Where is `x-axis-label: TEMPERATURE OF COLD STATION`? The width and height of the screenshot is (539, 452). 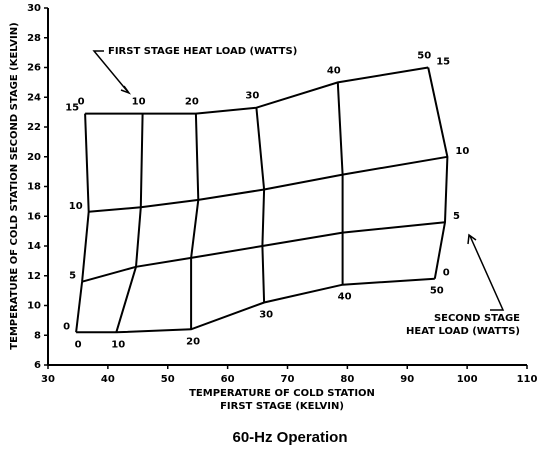 x-axis-label: TEMPERATURE OF COLD STATION is located at coordinates (282, 393).